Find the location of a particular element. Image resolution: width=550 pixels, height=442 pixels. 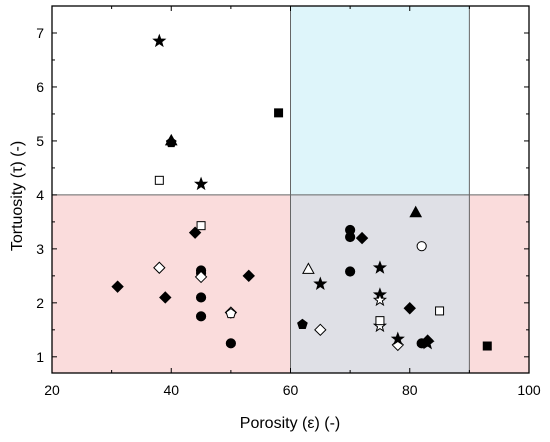

y-axis-label: Tortuosity (τ) (-) is located at coordinates (17, 196).